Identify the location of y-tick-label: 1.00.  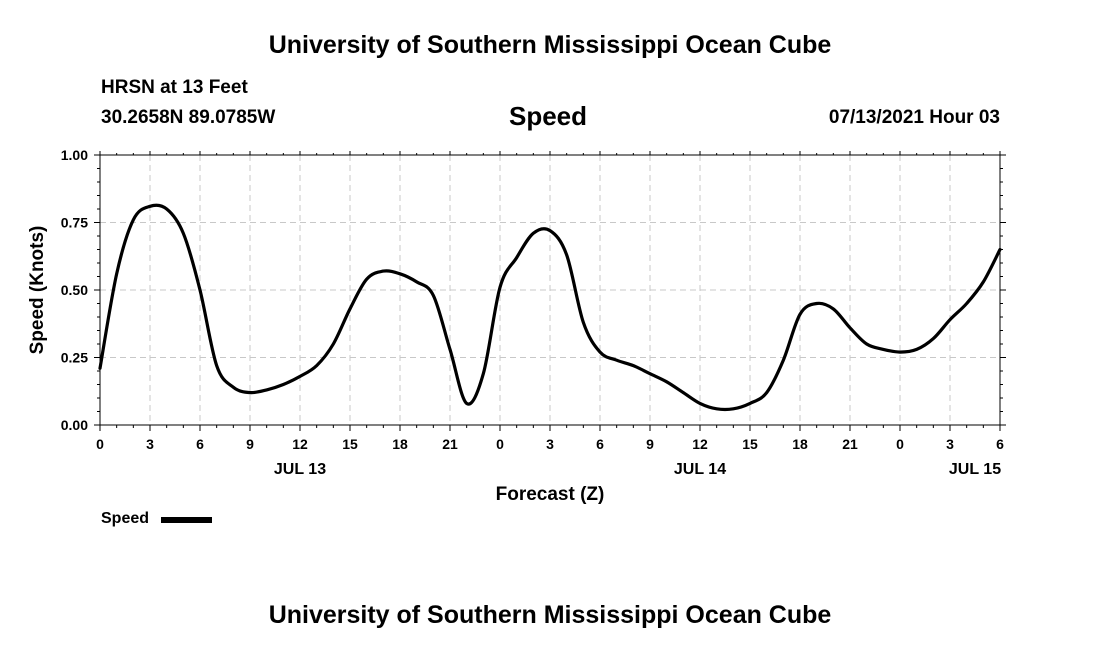
(74, 155).